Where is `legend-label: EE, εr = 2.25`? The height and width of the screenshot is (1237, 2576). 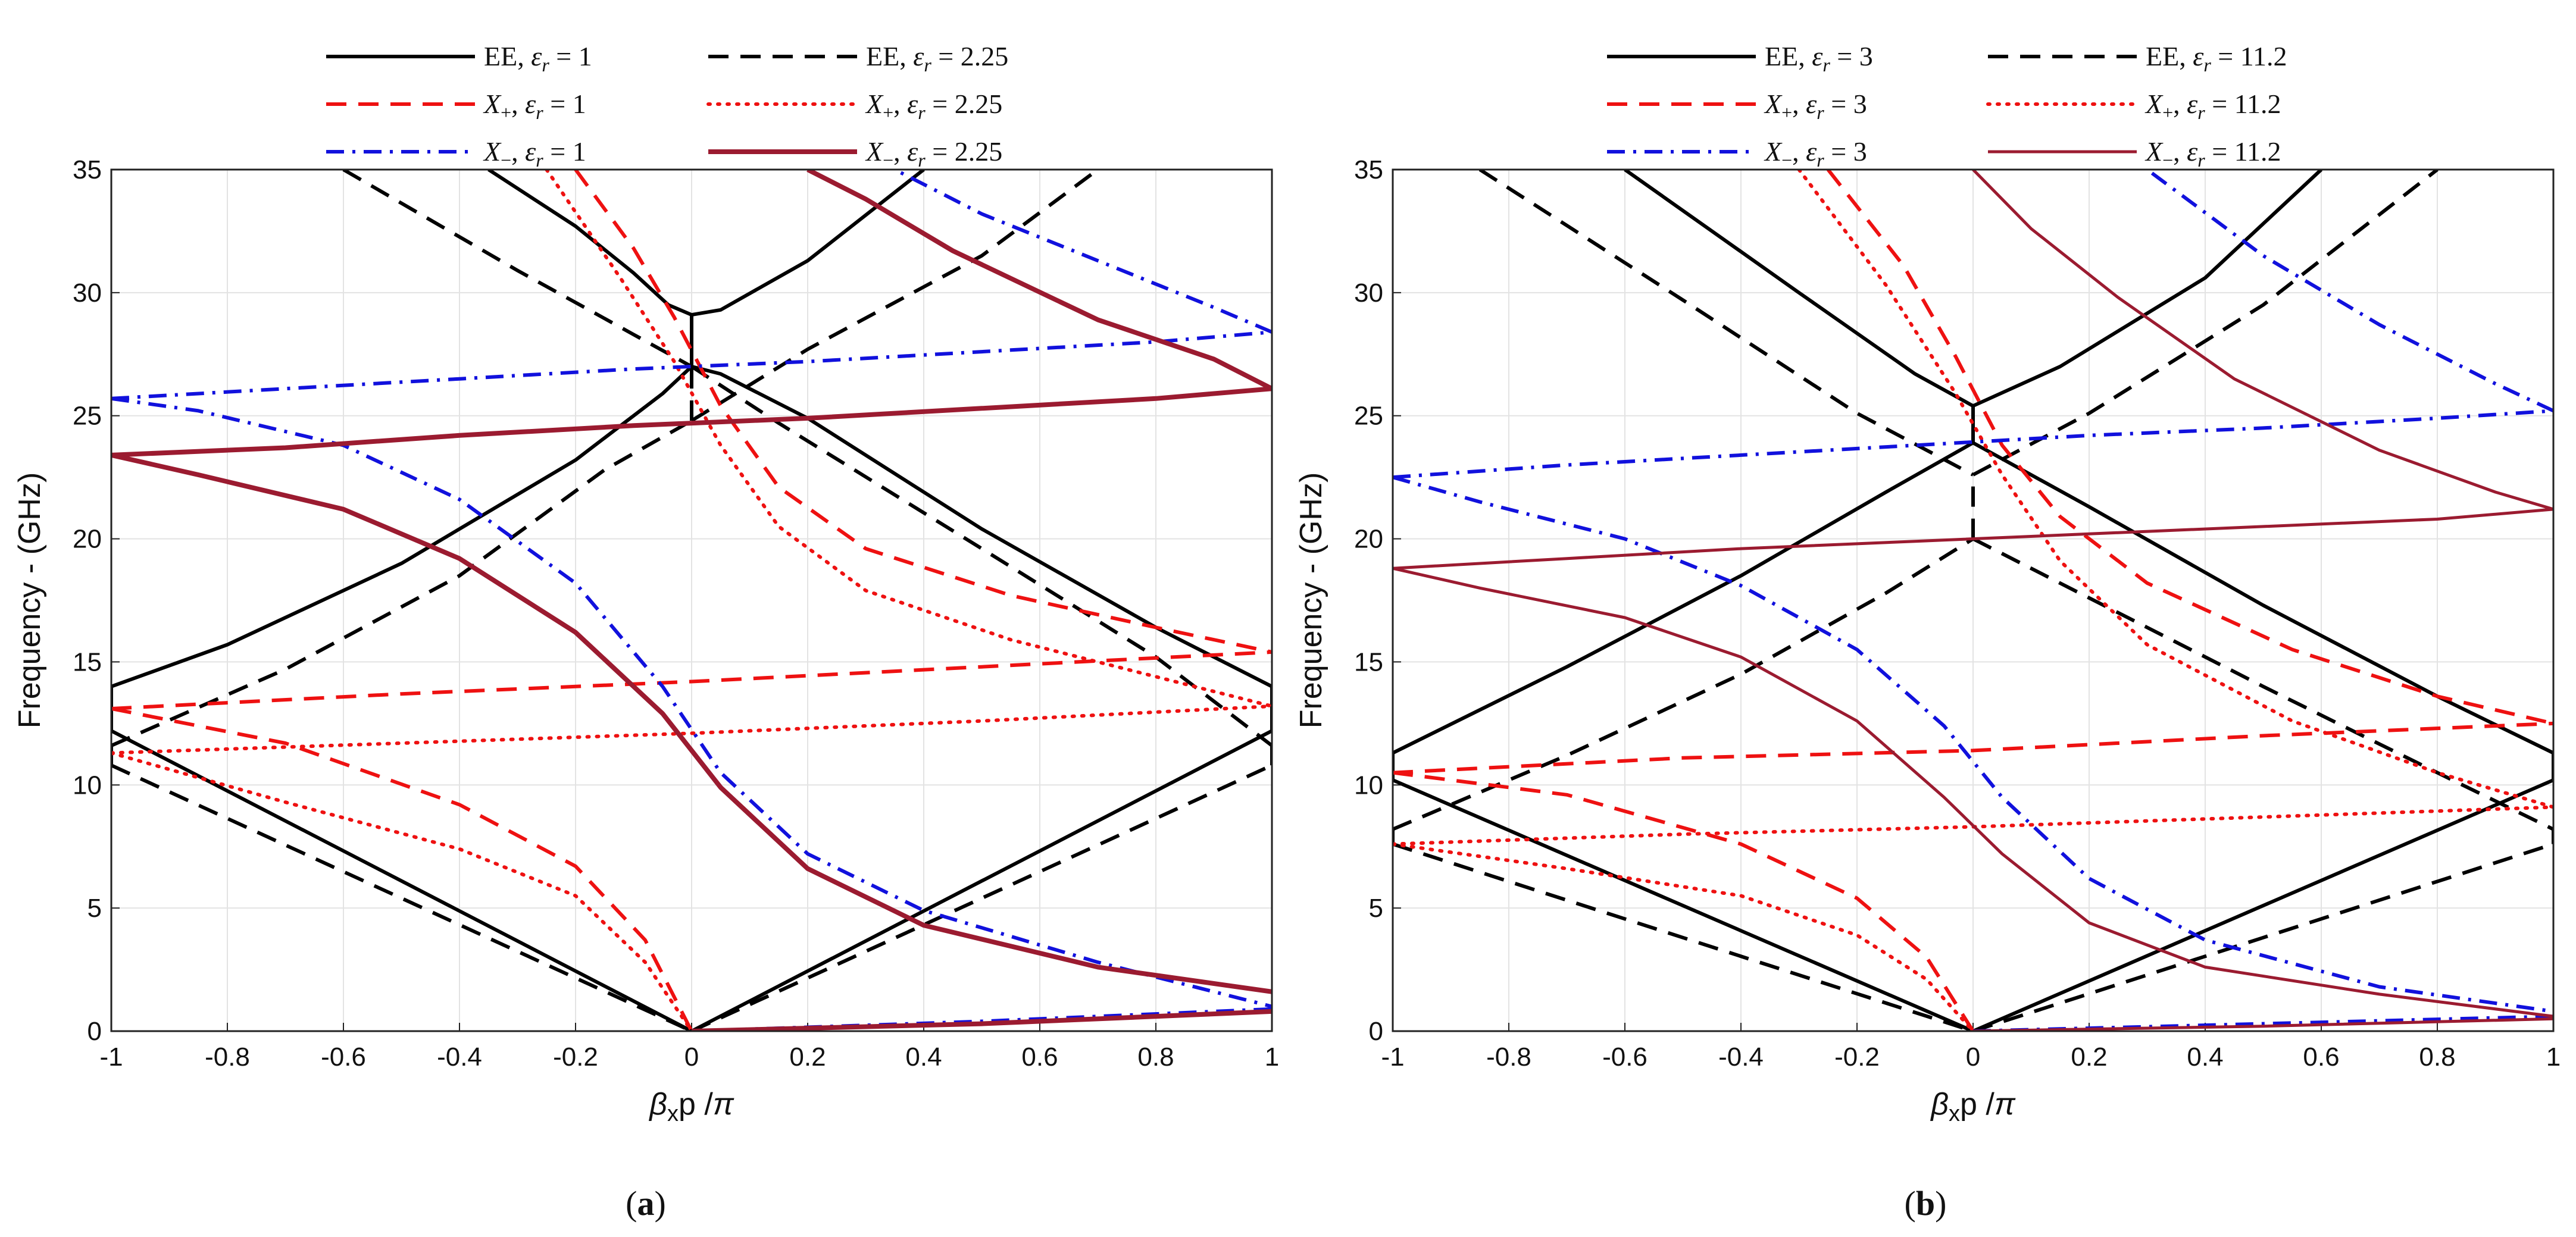
legend-label: EE, εr = 2.25 is located at coordinates (937, 58).